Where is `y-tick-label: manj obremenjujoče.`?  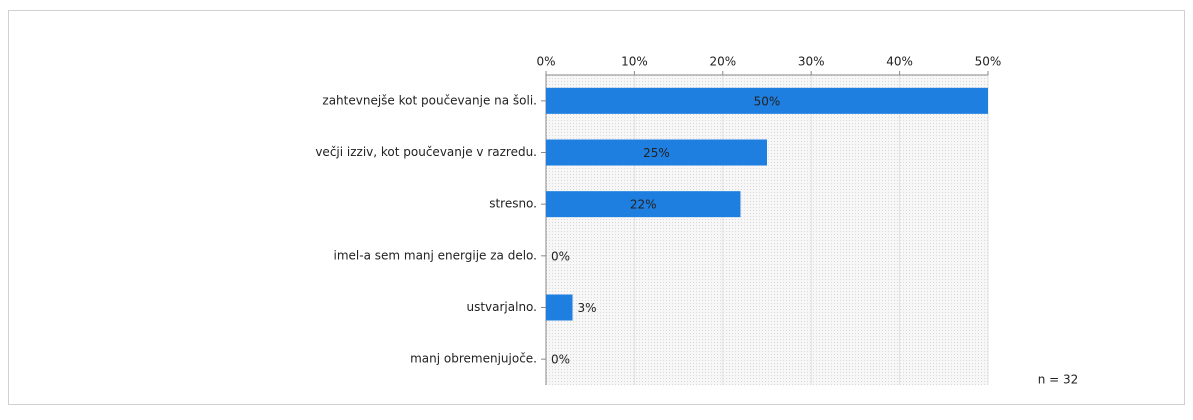
y-tick-label: manj obremenjujoče. is located at coordinates (473, 359).